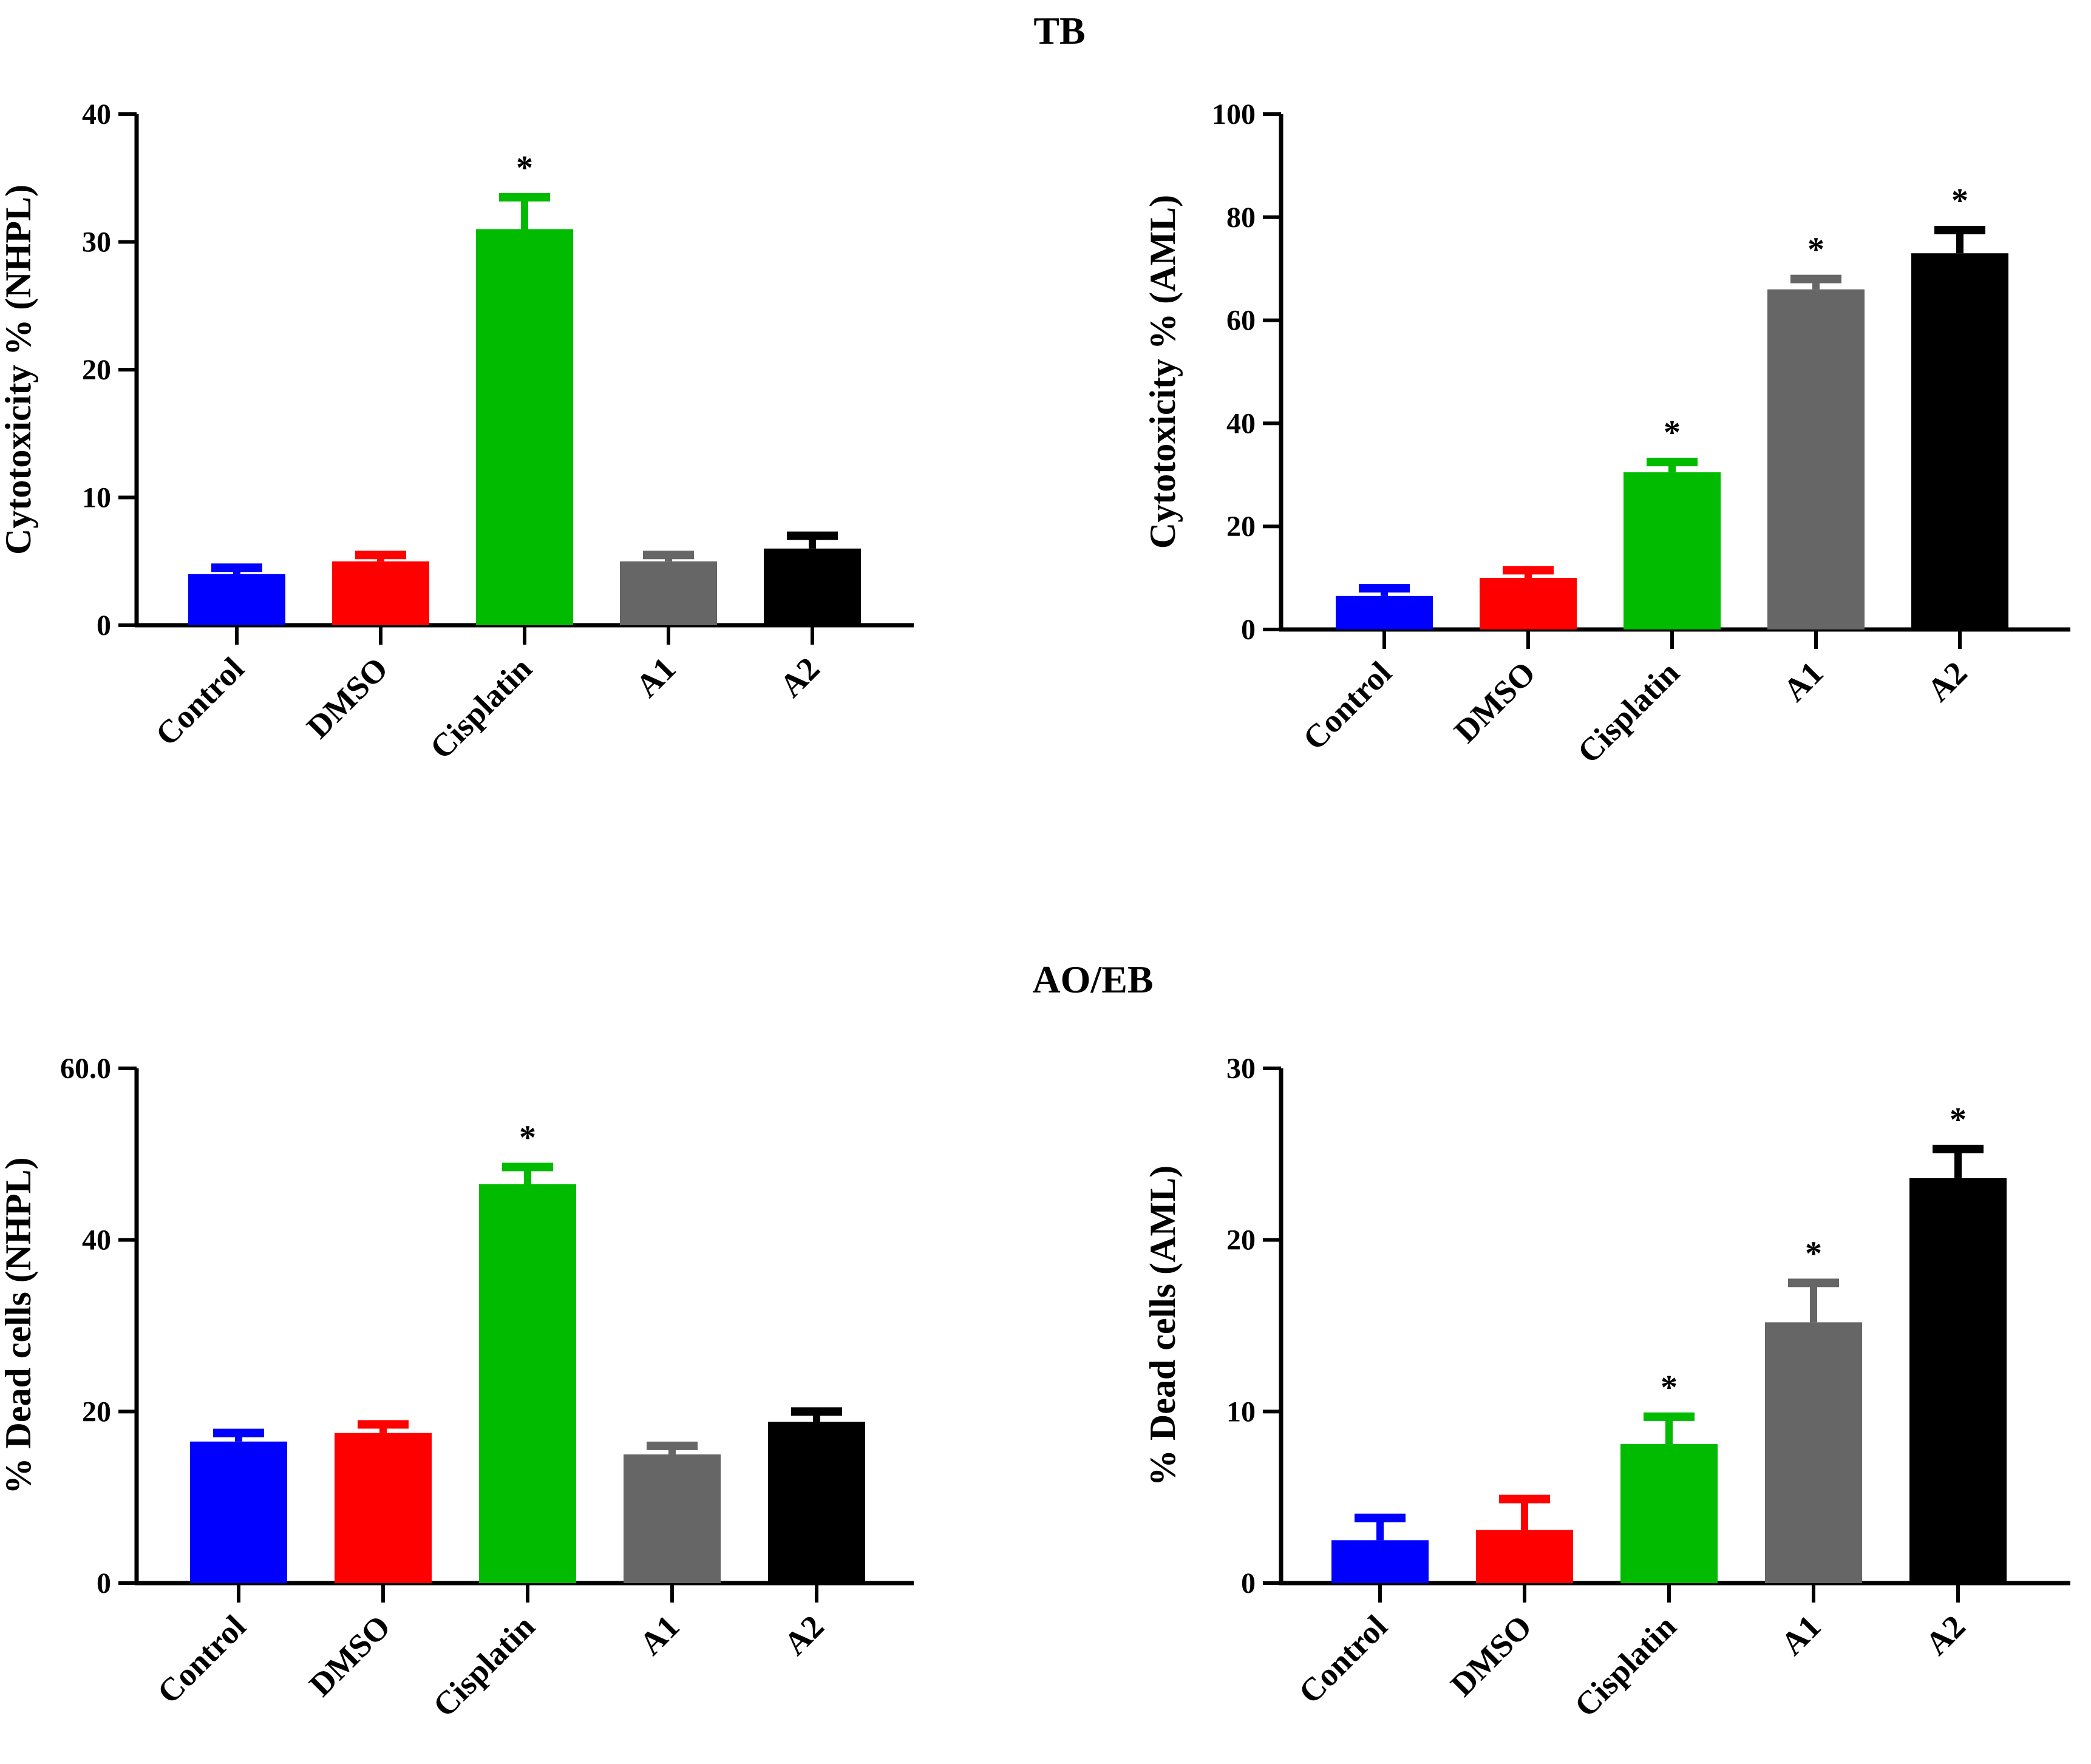 The height and width of the screenshot is (1764, 2091). What do you see at coordinates (19, 370) in the screenshot?
I see `y-axis-title: Cytotoxicity % (NHPL)` at bounding box center [19, 370].